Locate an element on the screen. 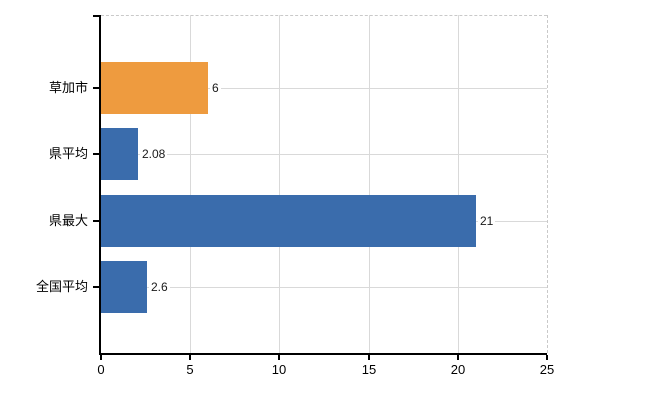  x-tick-label: 25 is located at coordinates (547, 369).